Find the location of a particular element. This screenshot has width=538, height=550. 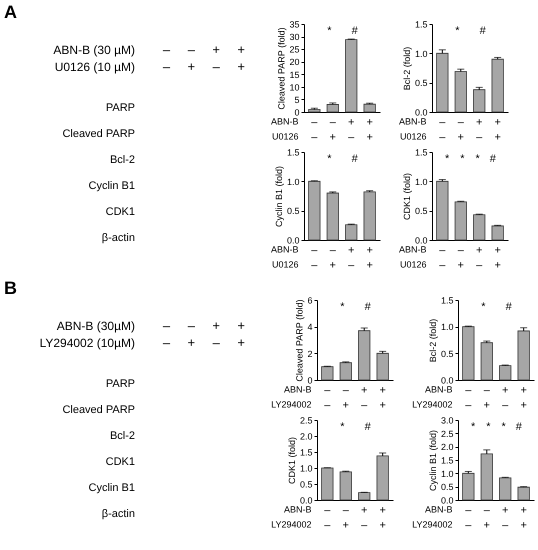

text: ABN-B (30µM) is located at coordinates (95, 326).